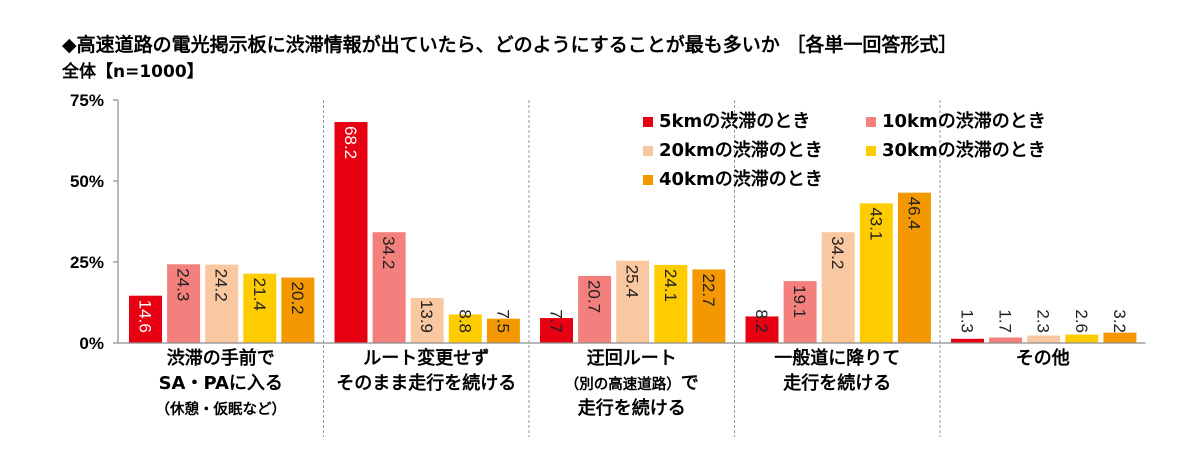  Describe the element at coordinates (967, 321) in the screenshot. I see `value-label: 1.3` at that location.